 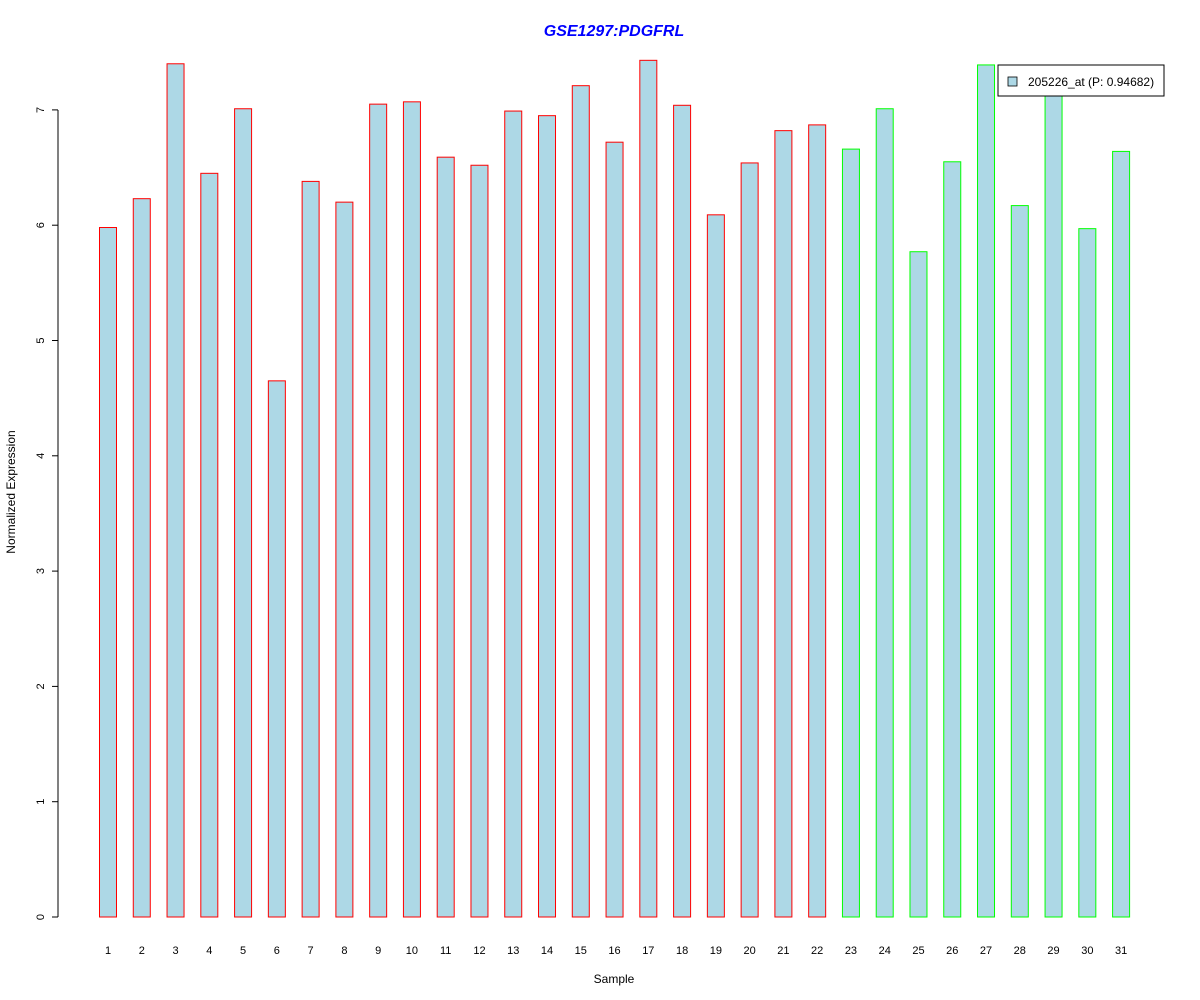 What do you see at coordinates (243, 951) in the screenshot?
I see `x-tick-label: 5` at bounding box center [243, 951].